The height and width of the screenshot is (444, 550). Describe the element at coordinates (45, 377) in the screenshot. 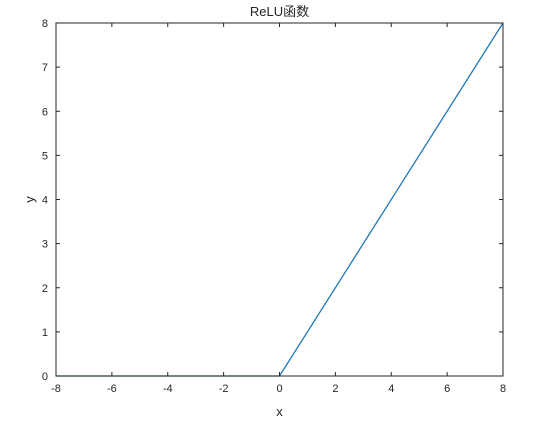

I see `y-tick-label: 0` at that location.